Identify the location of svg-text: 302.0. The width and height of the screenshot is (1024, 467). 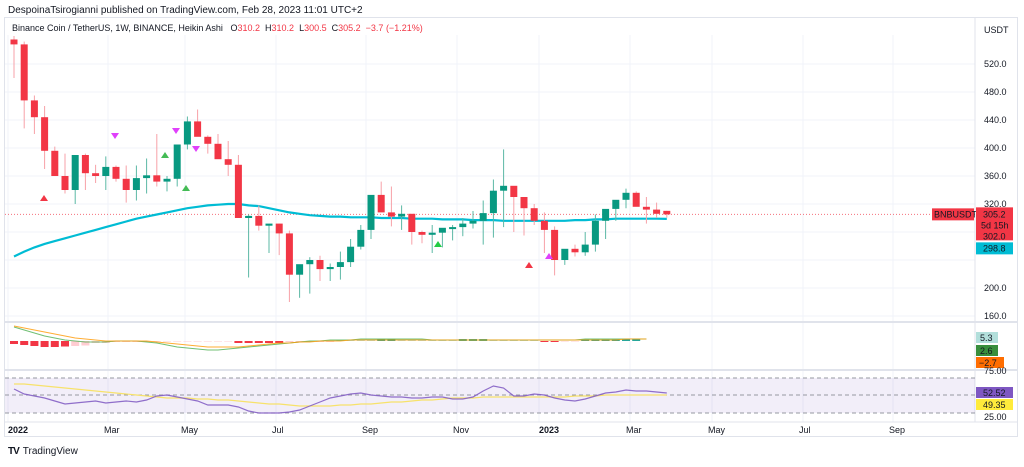
(994, 236).